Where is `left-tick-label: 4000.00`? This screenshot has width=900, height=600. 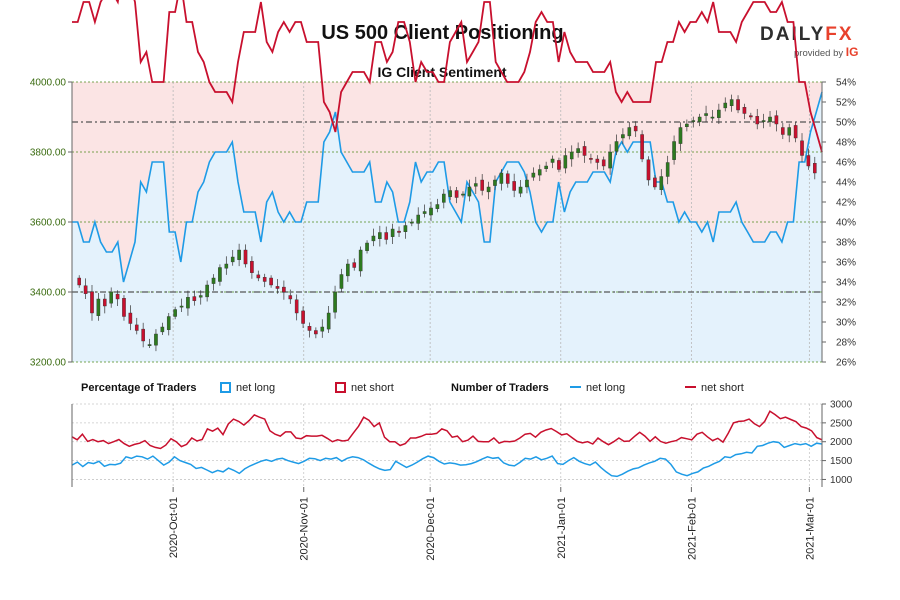
left-tick-label: 4000.00 is located at coordinates (48, 83).